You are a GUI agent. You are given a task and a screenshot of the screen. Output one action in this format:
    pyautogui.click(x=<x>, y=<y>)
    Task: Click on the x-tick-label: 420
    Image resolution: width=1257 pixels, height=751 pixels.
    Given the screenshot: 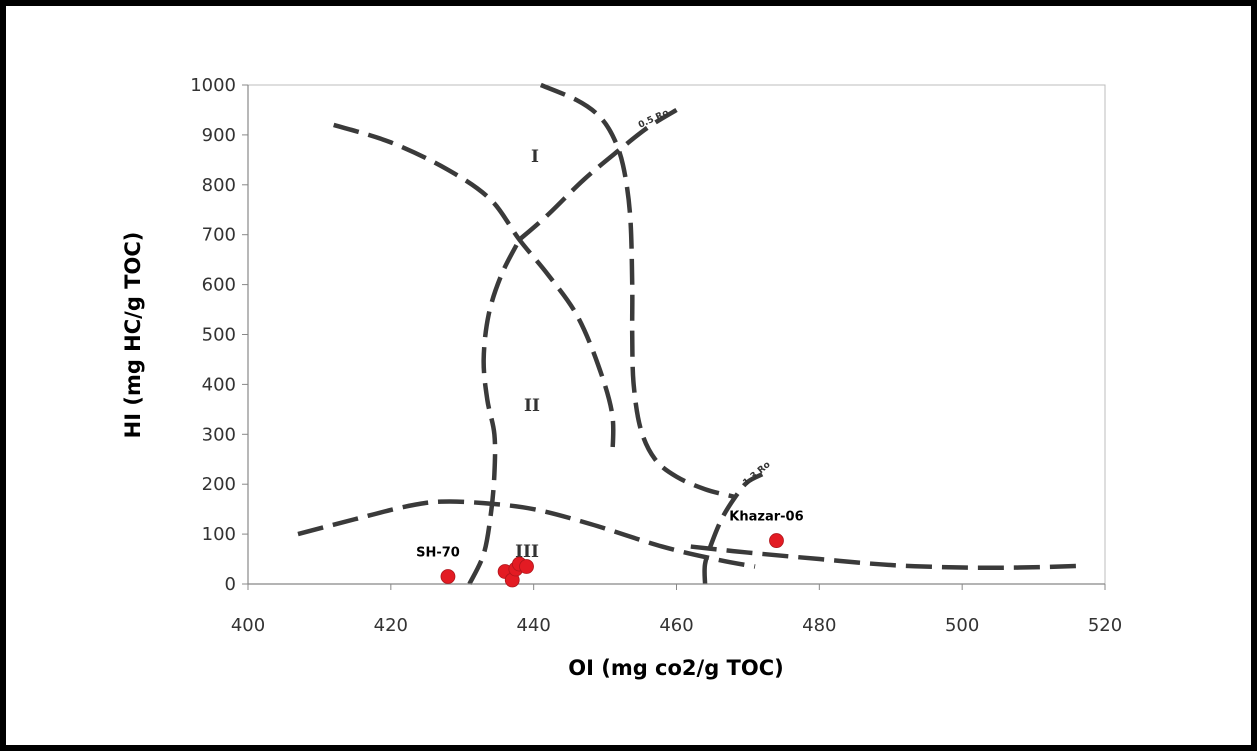 What is the action you would take?
    pyautogui.click(x=391, y=625)
    